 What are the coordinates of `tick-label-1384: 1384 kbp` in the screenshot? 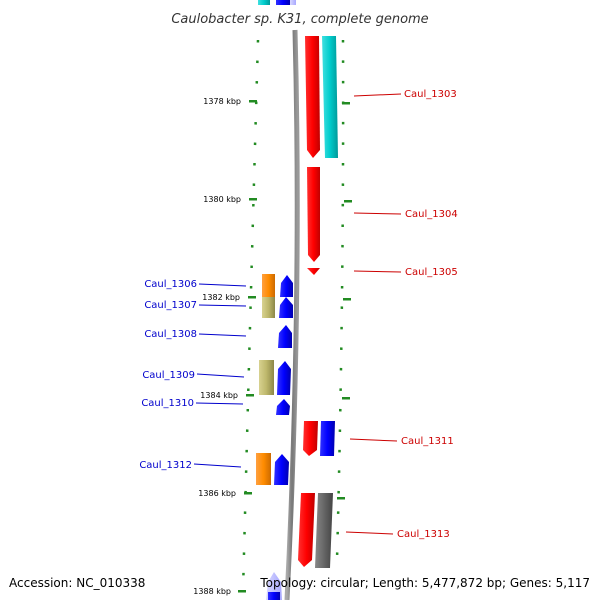 It's located at (219, 395).